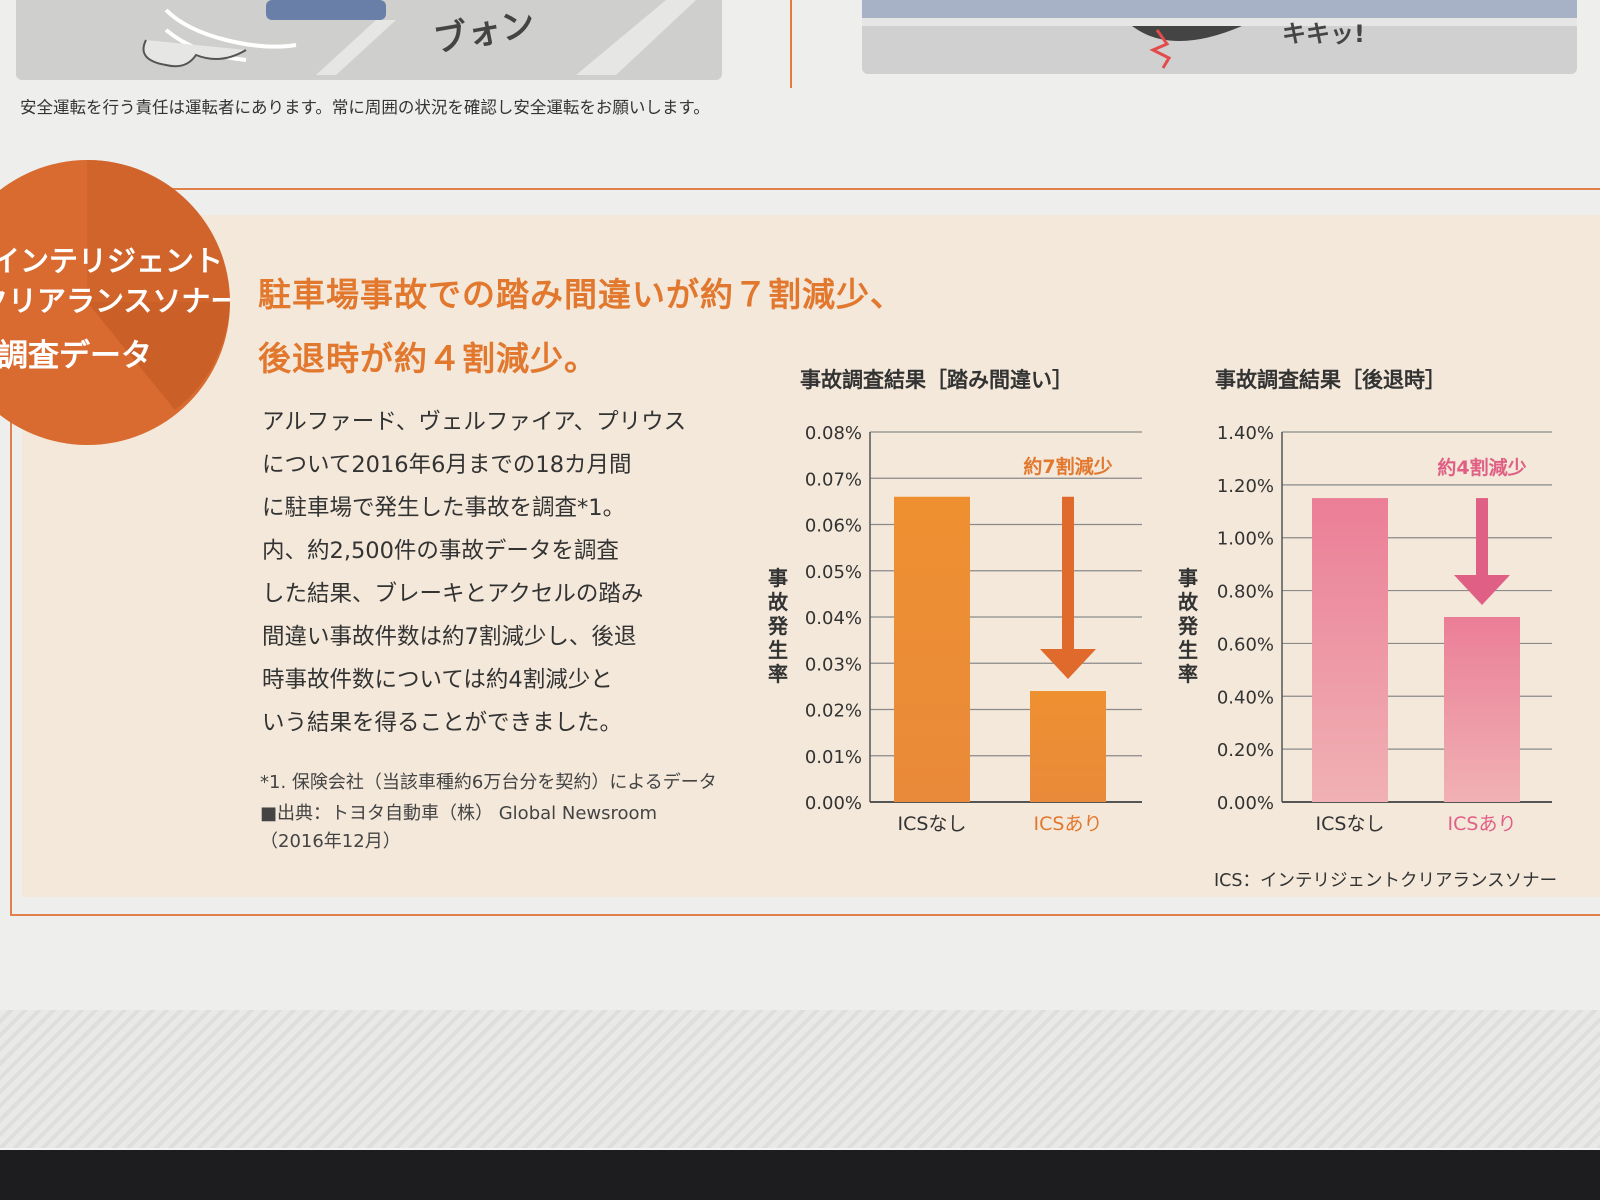  I want to click on chart-title-pedal: 事故調査結果［踏み間違い］, so click(936, 380).